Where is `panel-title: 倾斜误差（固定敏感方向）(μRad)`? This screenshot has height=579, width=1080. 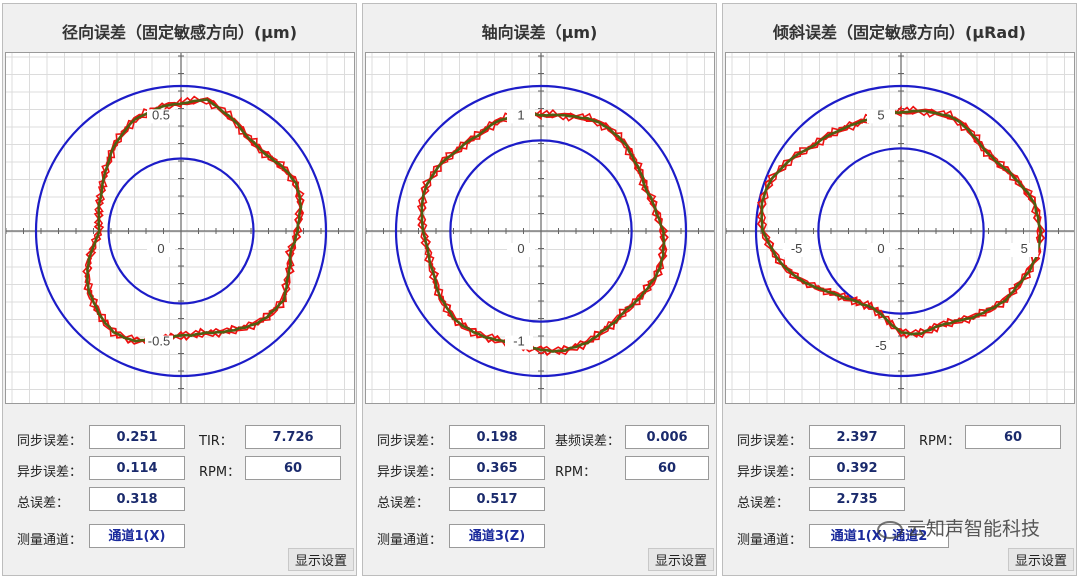 panel-title: 倾斜误差（固定敏感方向）(μRad) is located at coordinates (899, 32).